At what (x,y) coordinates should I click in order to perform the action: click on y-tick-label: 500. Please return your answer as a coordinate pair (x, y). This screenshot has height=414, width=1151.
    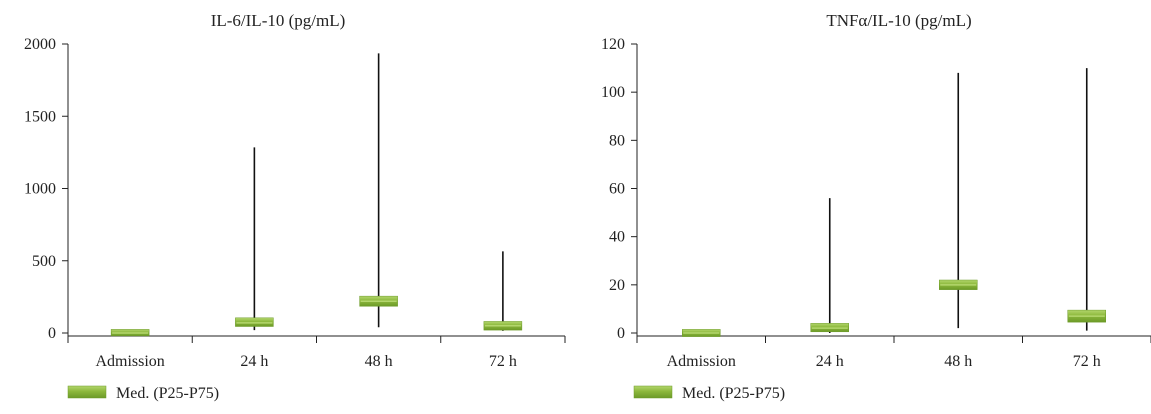
    Looking at the image, I should click on (44, 261).